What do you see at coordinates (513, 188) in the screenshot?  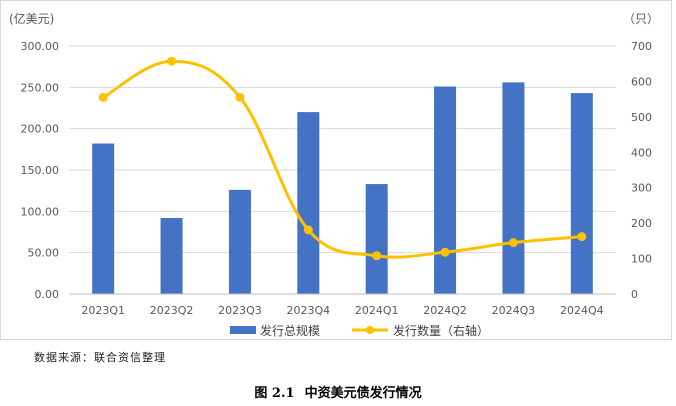 I see `bar-2024Q3` at bounding box center [513, 188].